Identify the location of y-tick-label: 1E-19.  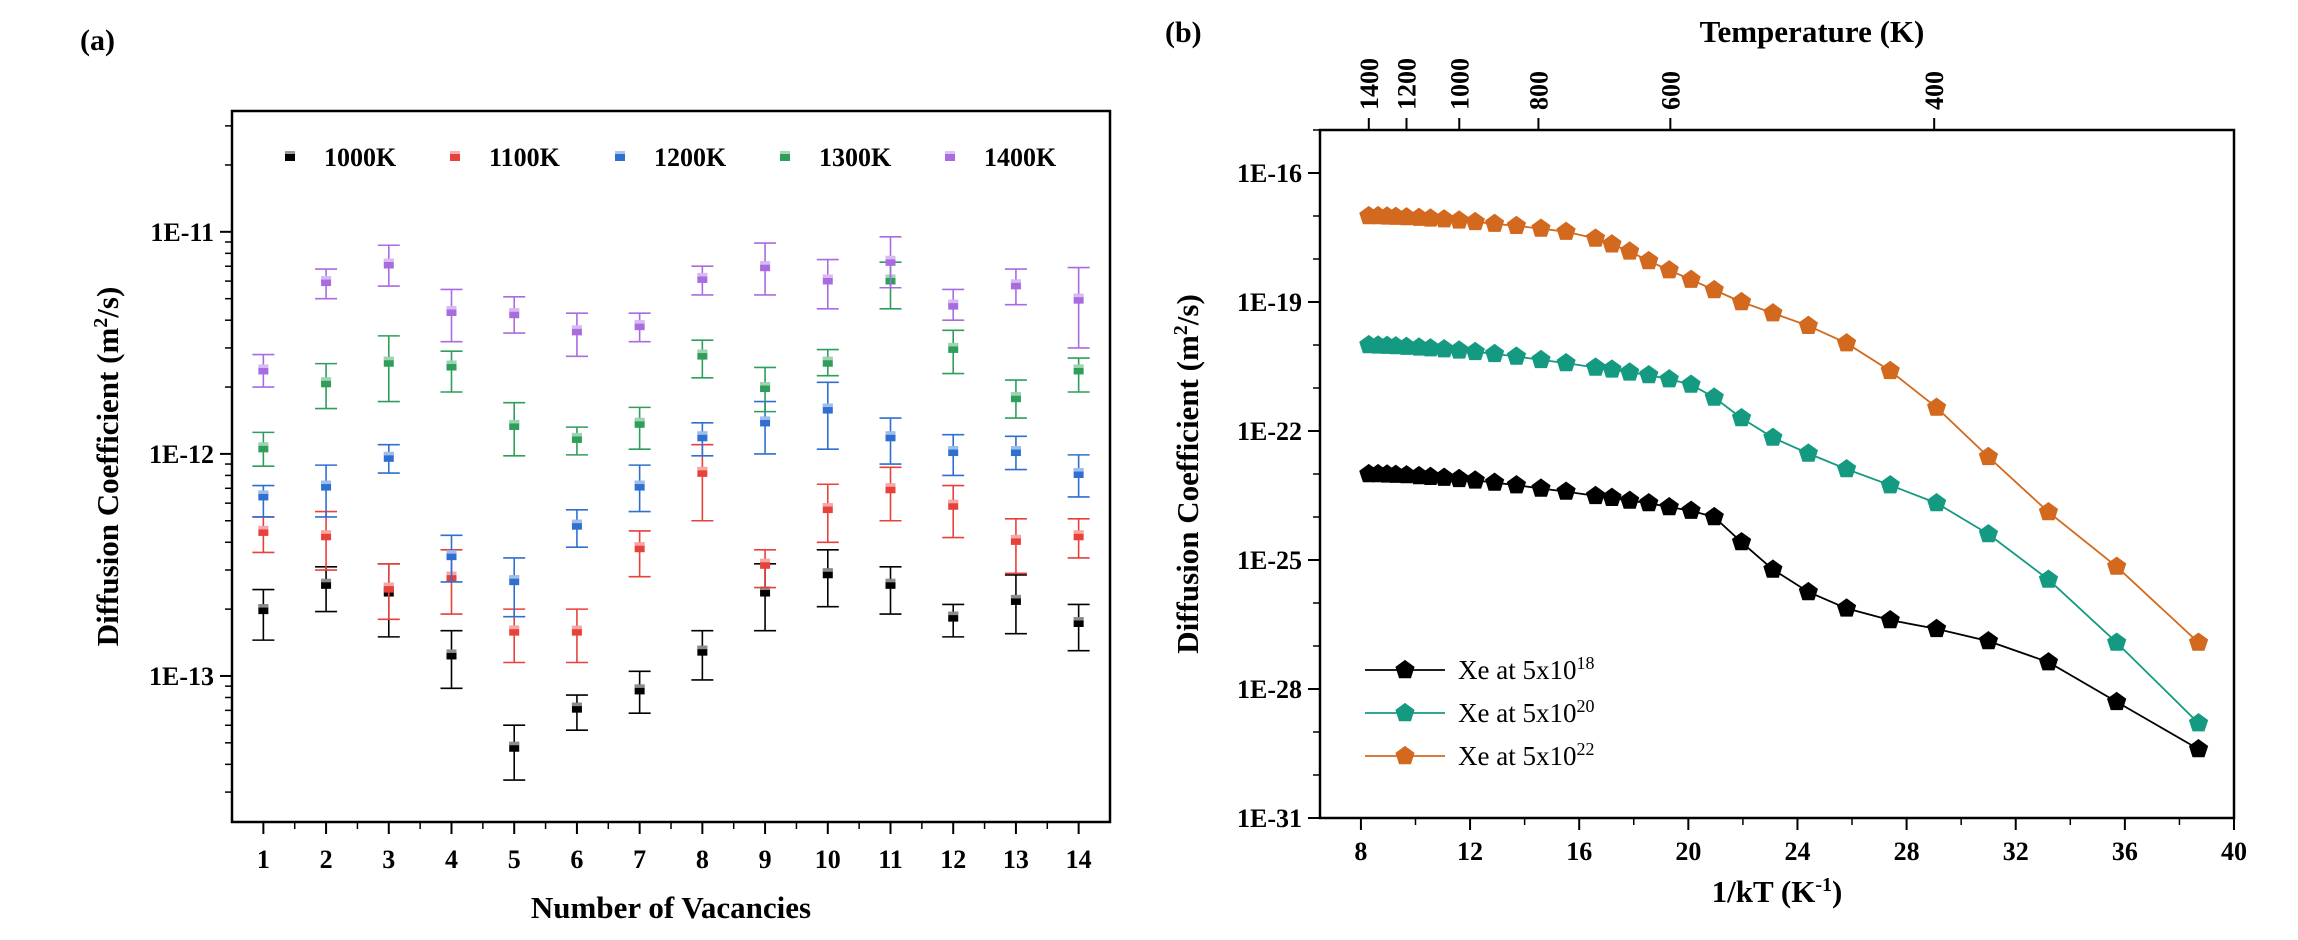
(1269, 302).